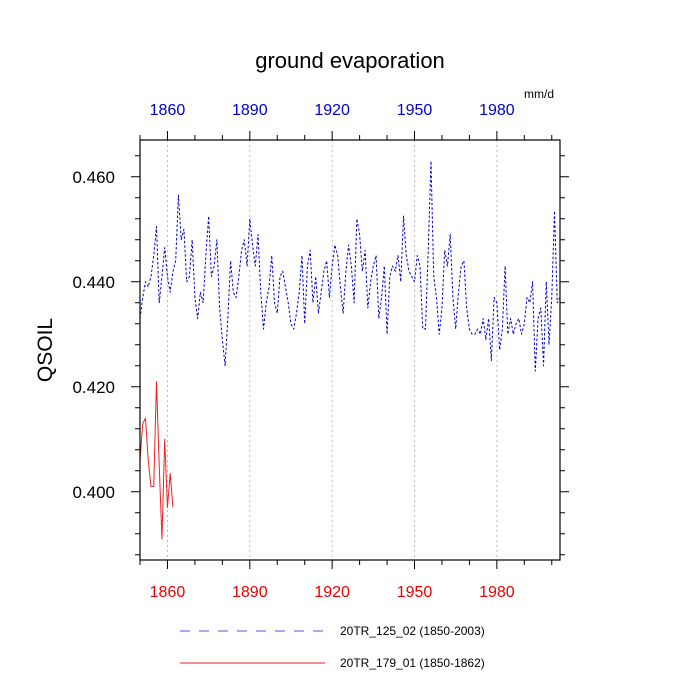 This screenshot has height=700, width=700. I want to click on legend-label-1: 20TR_179_01 (1850-1862), so click(412, 663).